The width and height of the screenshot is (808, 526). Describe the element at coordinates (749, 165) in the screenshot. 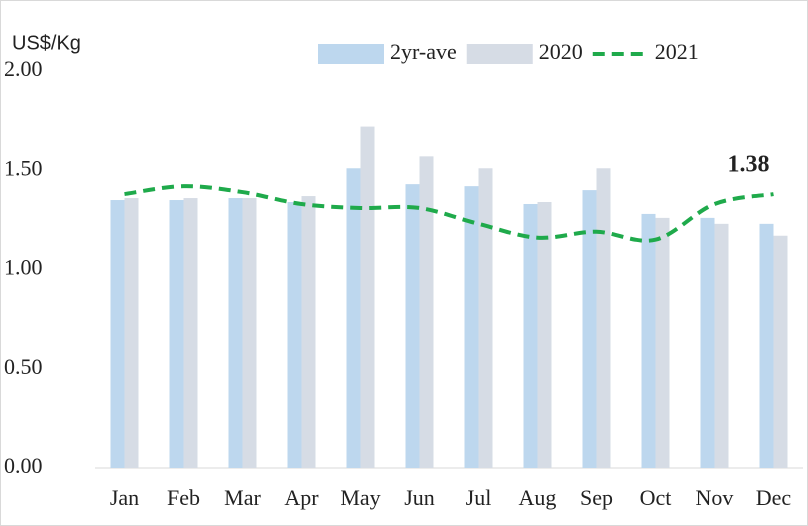

I see `data-label: 1.38` at that location.